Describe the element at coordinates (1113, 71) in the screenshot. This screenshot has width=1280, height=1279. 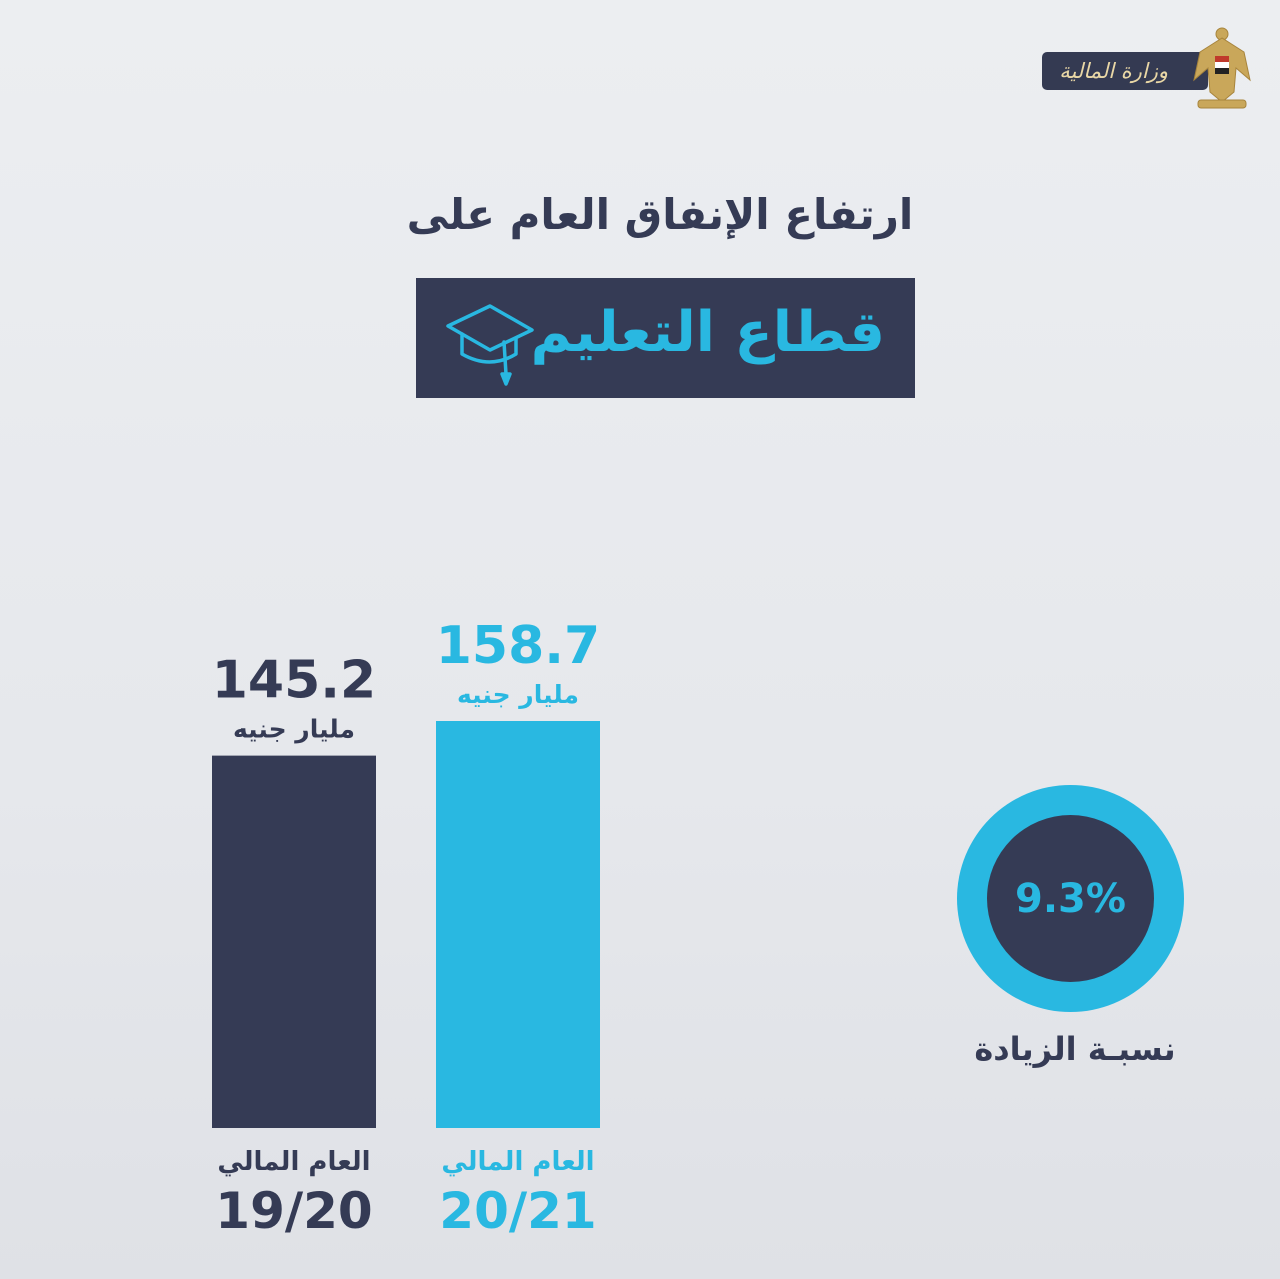
I see `ministry-name: وزارة المالية` at that location.